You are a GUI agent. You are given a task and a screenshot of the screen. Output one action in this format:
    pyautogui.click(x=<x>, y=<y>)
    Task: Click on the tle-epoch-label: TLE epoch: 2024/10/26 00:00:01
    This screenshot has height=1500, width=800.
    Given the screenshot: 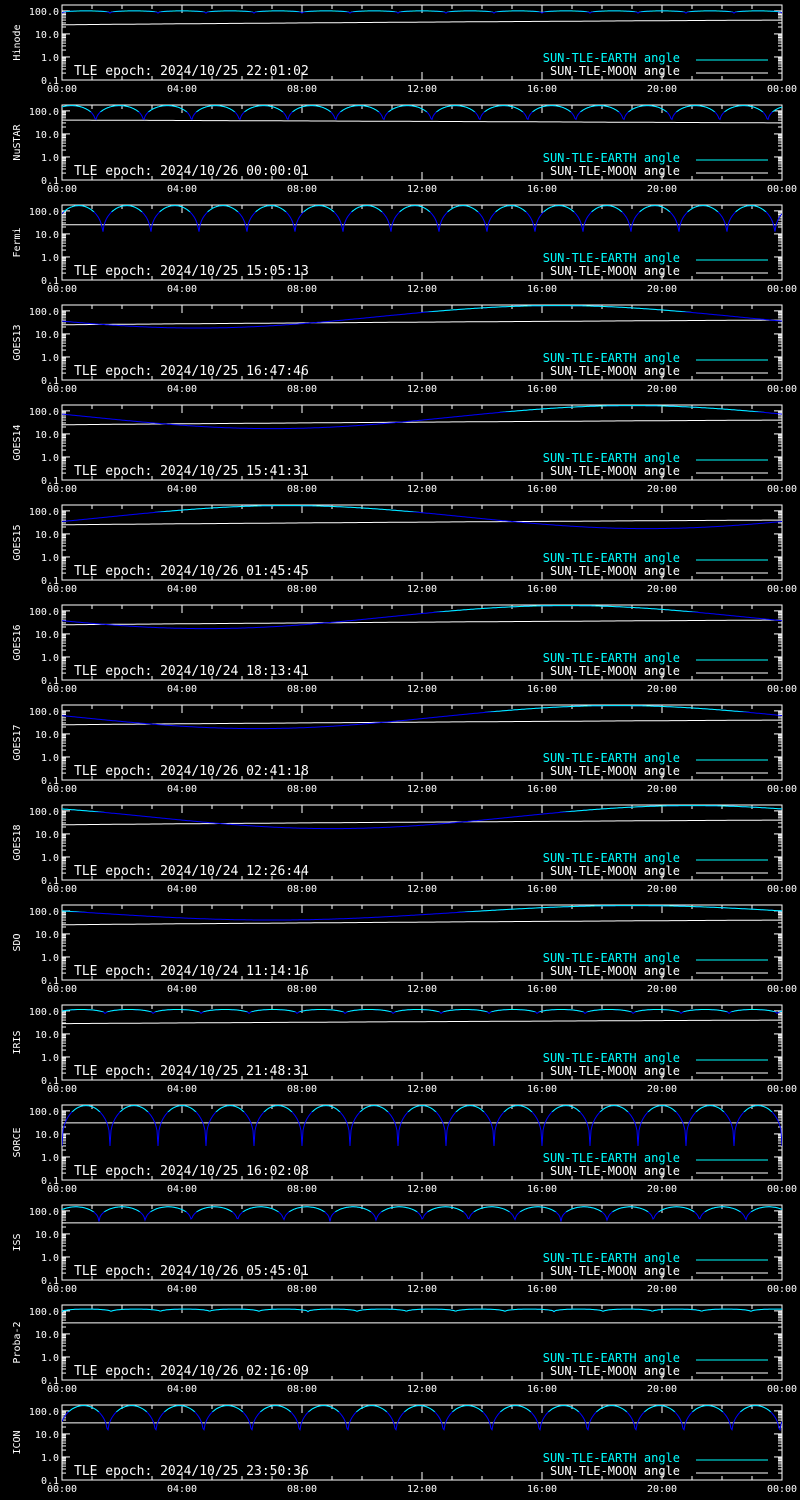 What is the action you would take?
    pyautogui.click(x=191, y=171)
    